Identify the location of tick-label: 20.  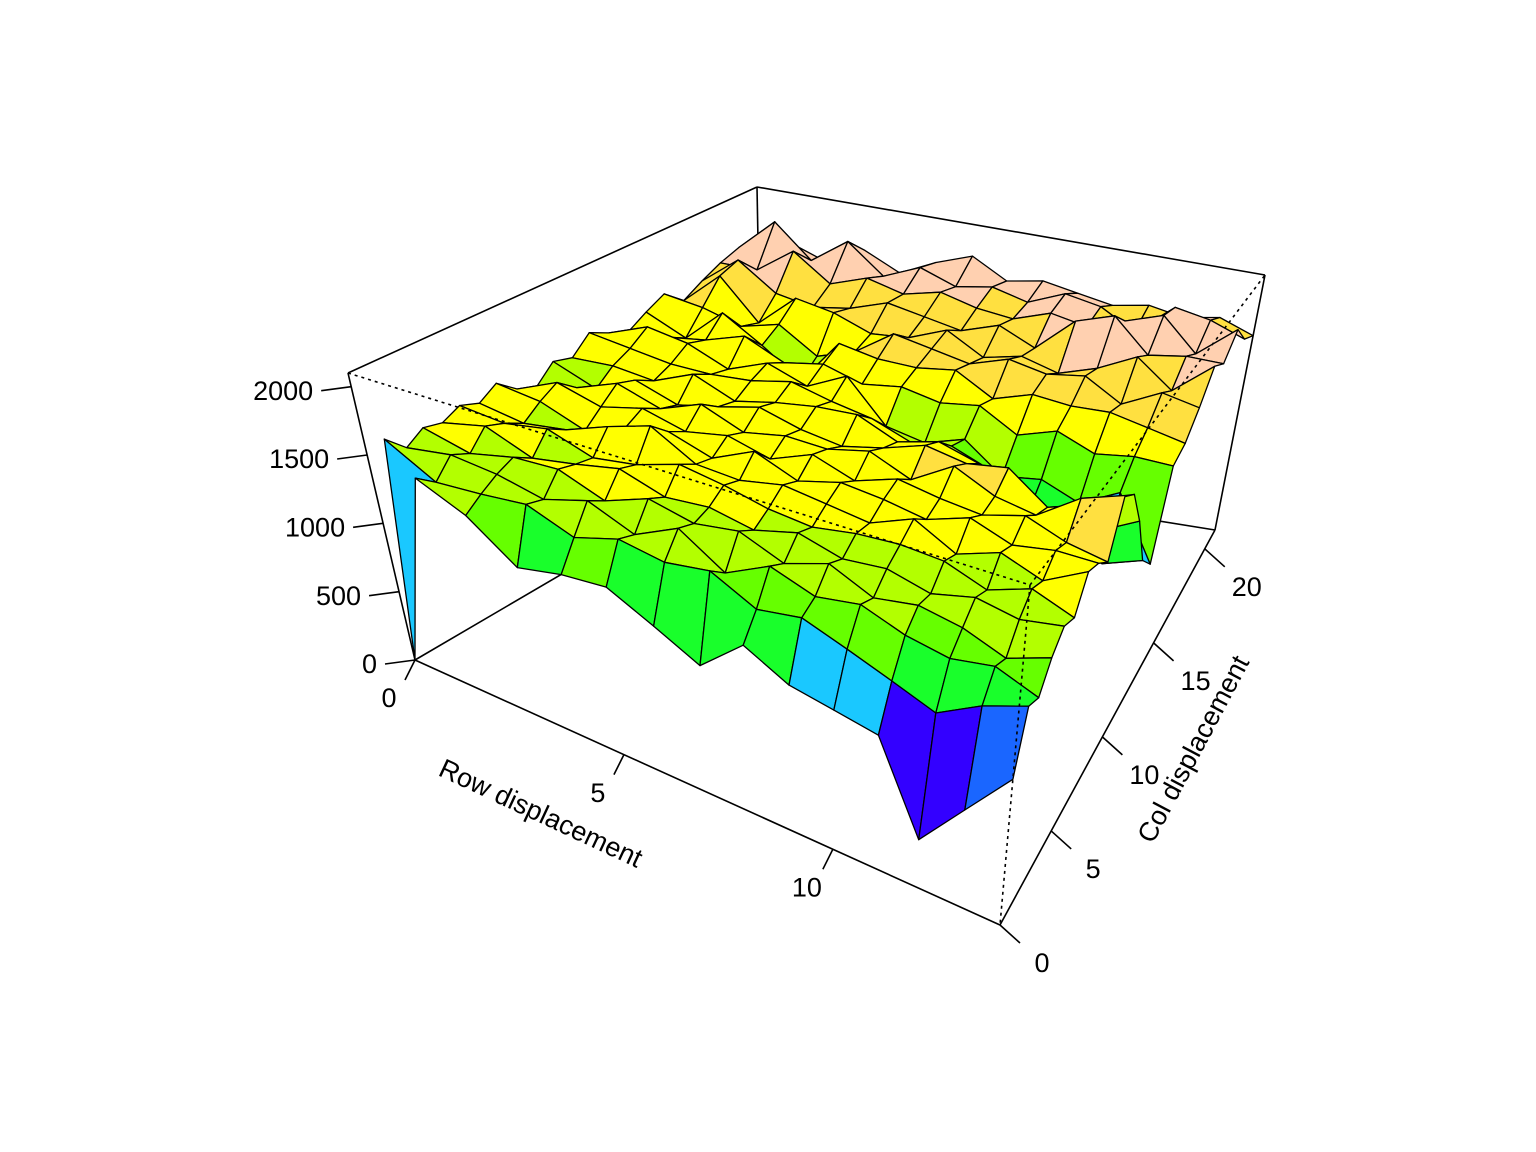
(1247, 587).